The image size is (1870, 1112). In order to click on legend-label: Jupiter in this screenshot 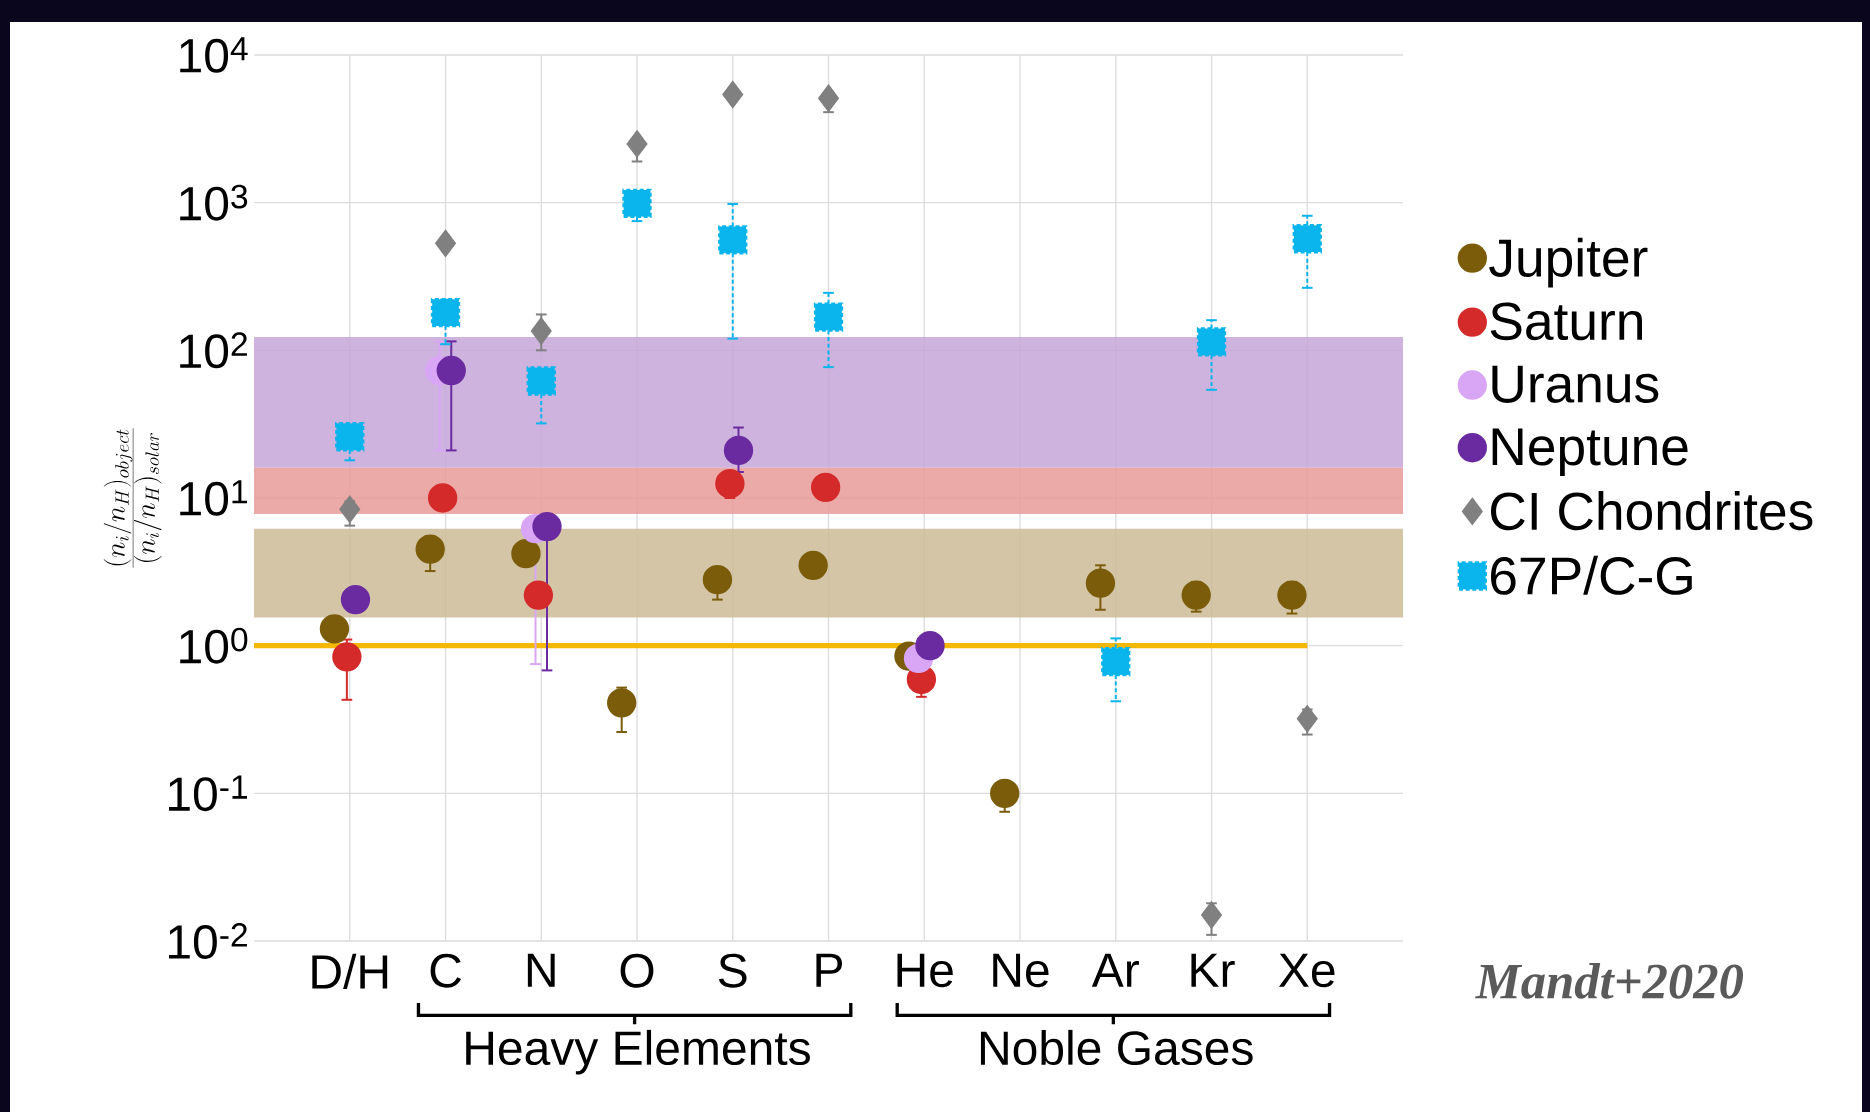, I will do `click(1568, 262)`.